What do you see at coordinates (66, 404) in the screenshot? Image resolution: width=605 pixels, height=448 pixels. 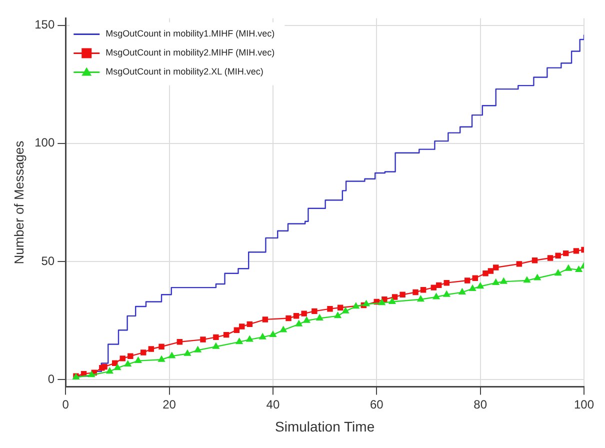 I see `x-tick-label: 0` at bounding box center [66, 404].